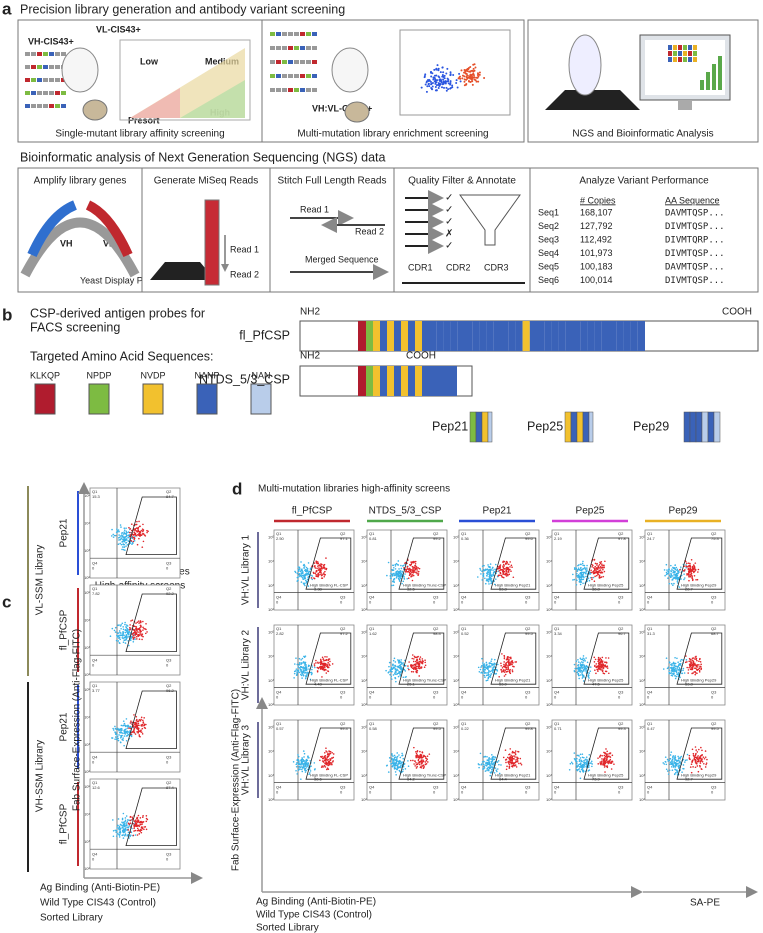 This screenshot has height=933, width=763. What do you see at coordinates (271, 656) in the screenshot?
I see `axis-decade: 10⁴` at bounding box center [271, 656].